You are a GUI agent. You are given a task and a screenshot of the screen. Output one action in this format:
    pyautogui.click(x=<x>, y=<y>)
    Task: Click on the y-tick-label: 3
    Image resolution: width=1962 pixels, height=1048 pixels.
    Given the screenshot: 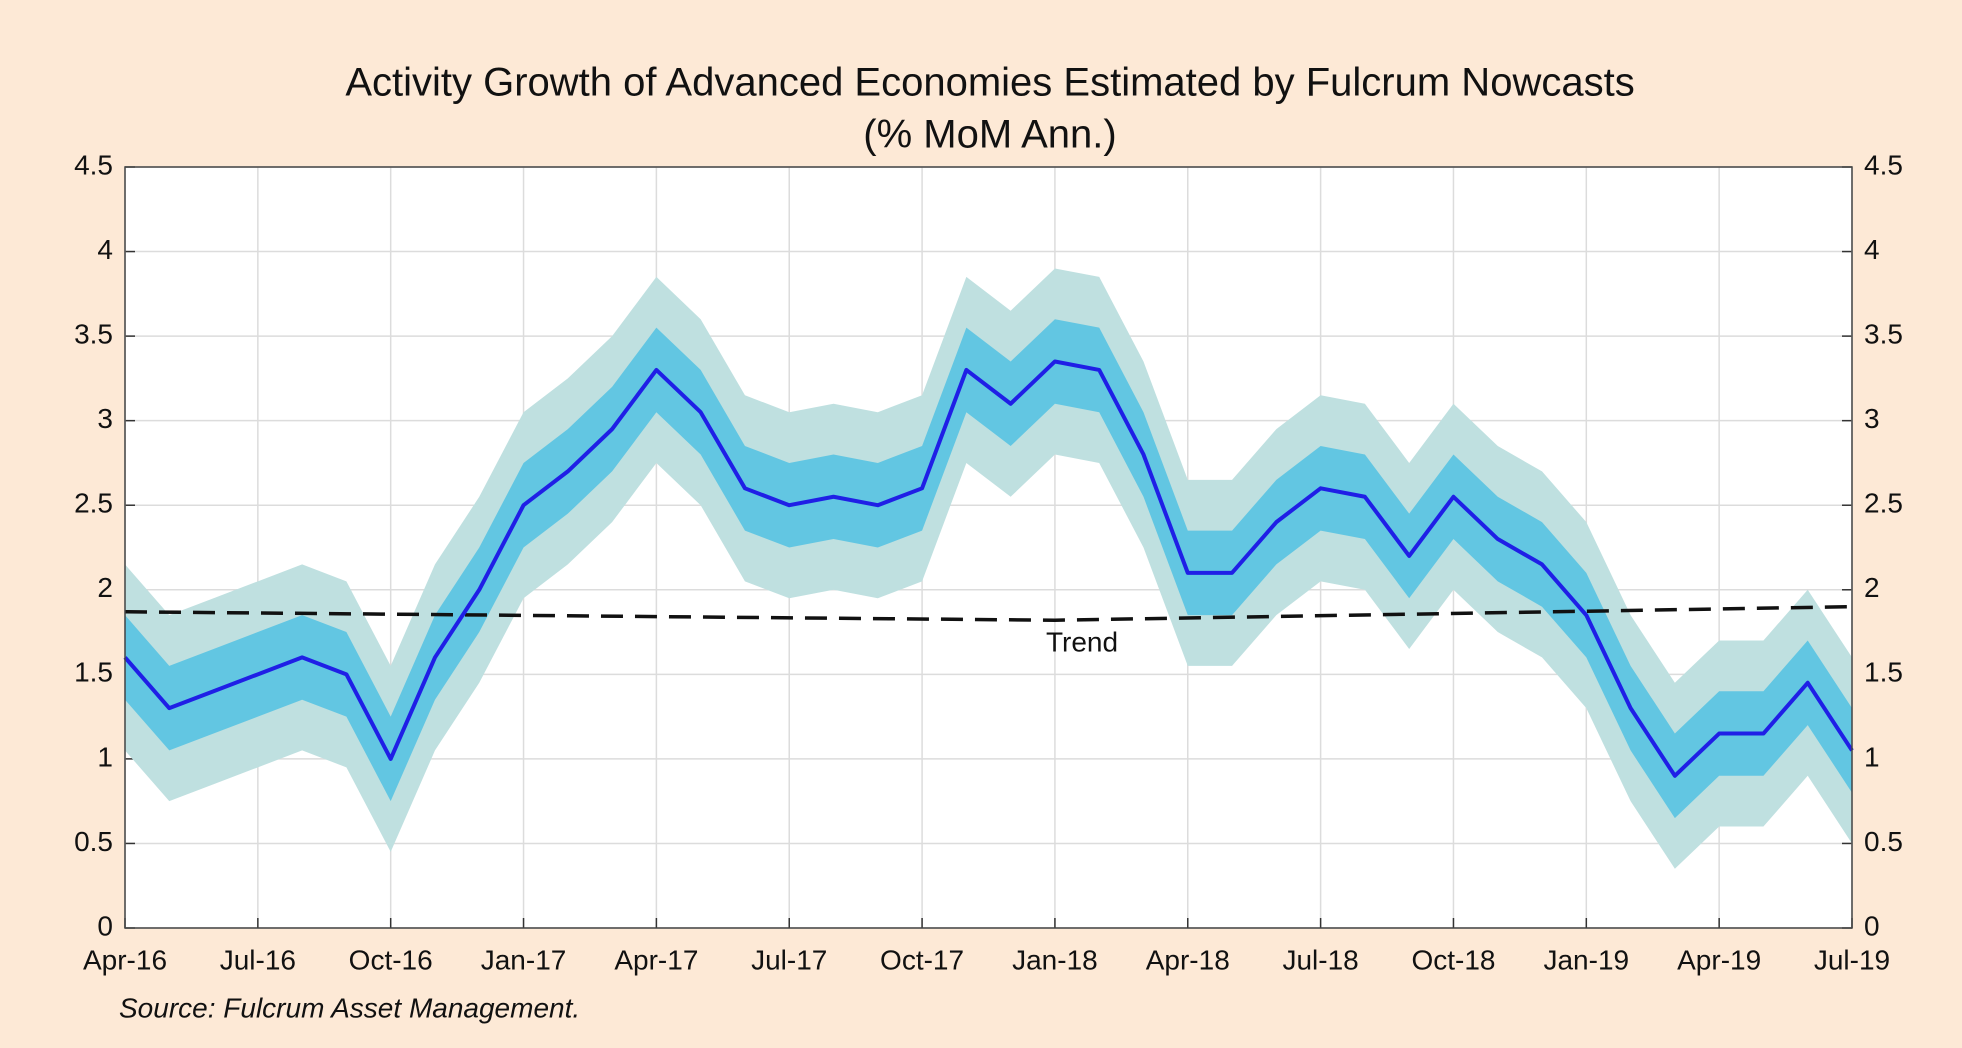 What is the action you would take?
    pyautogui.click(x=105, y=418)
    